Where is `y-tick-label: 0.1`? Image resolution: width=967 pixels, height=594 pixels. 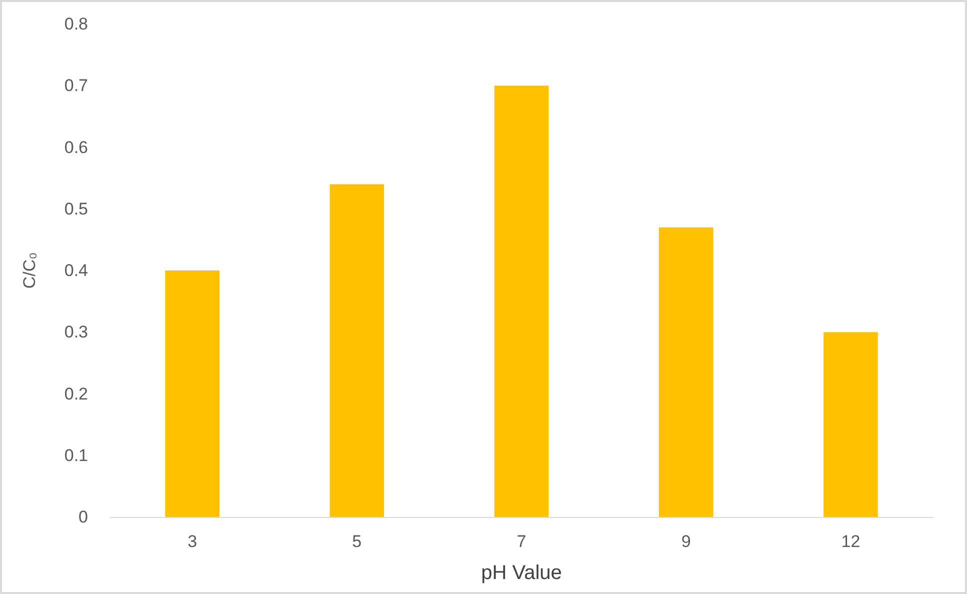
y-tick-label: 0.1 is located at coordinates (76, 455).